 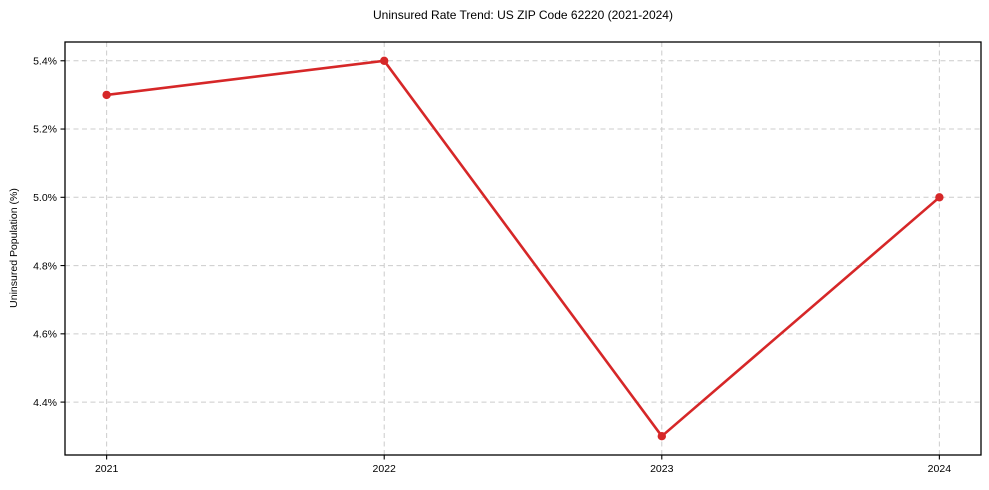 I want to click on x-tick-label: 2024, so click(x=940, y=469).